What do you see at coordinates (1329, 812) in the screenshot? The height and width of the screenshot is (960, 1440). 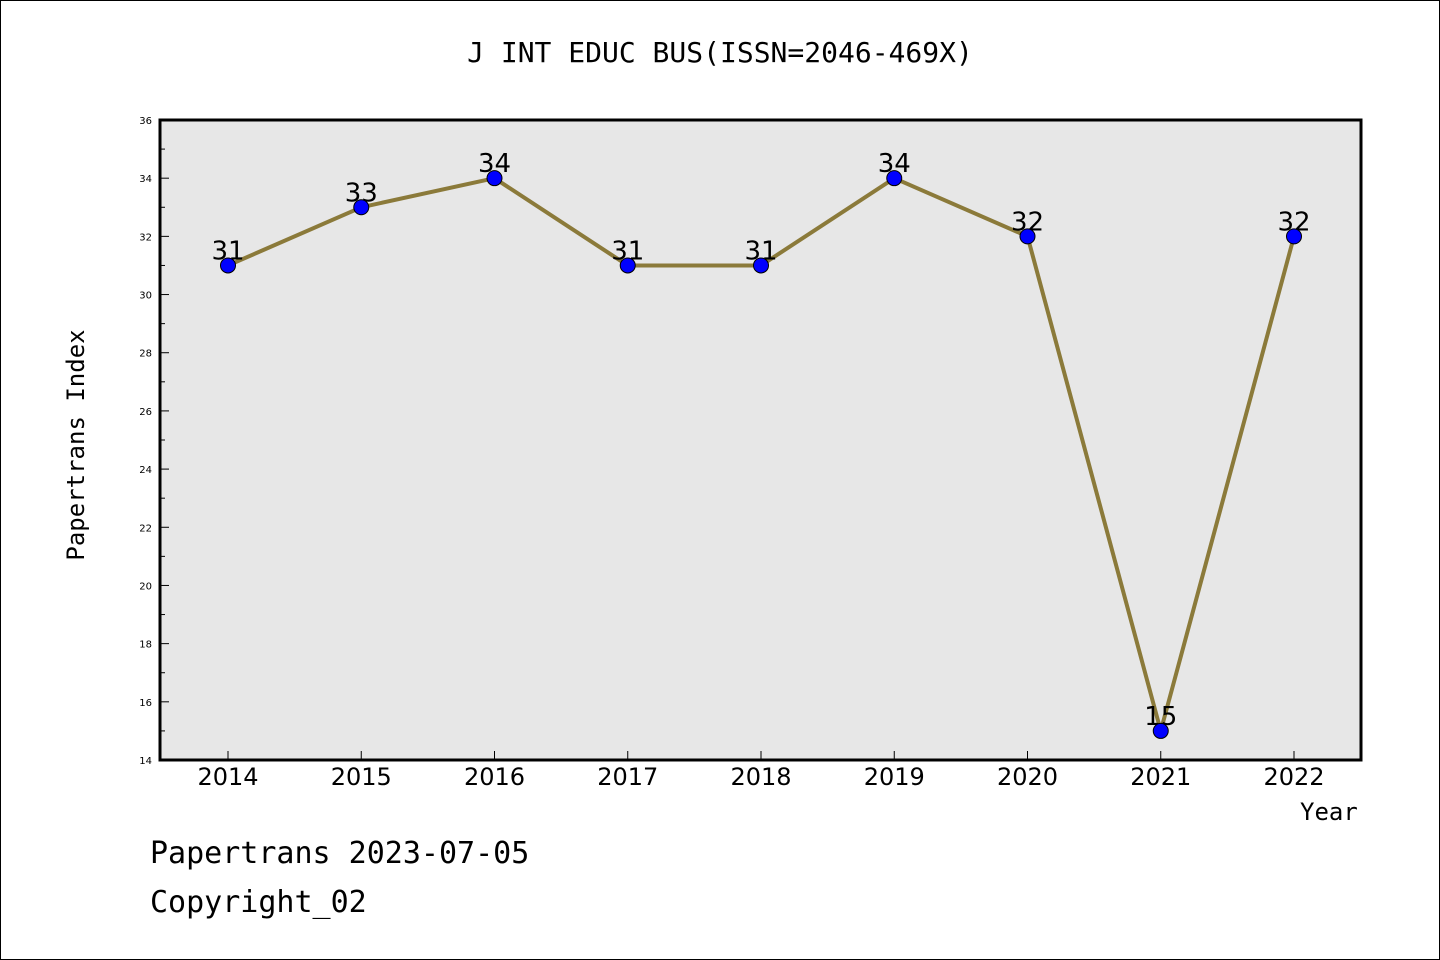 I see `x-axis-label: Year` at bounding box center [1329, 812].